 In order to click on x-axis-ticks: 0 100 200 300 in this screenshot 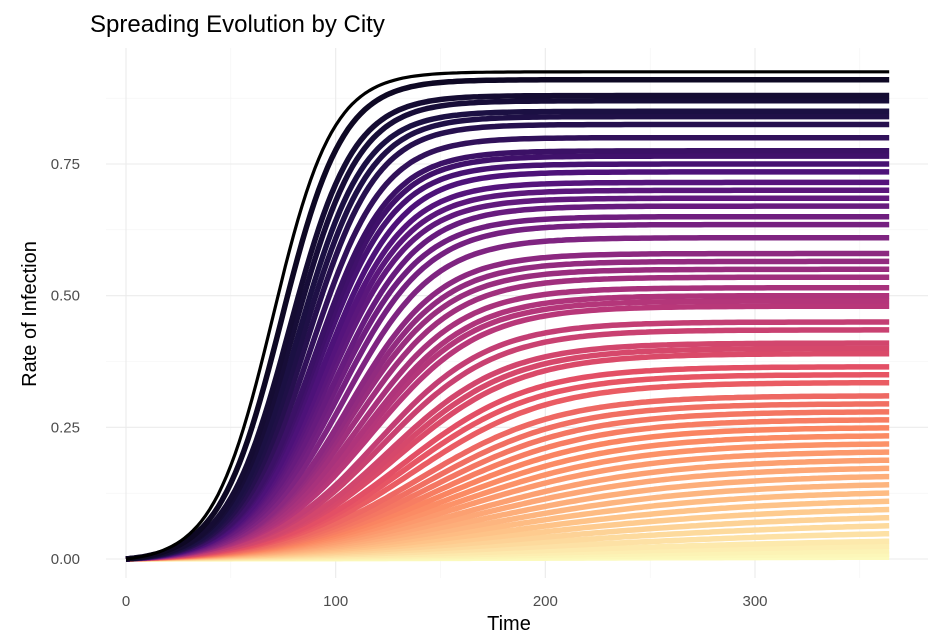, I will do `click(445, 601)`.